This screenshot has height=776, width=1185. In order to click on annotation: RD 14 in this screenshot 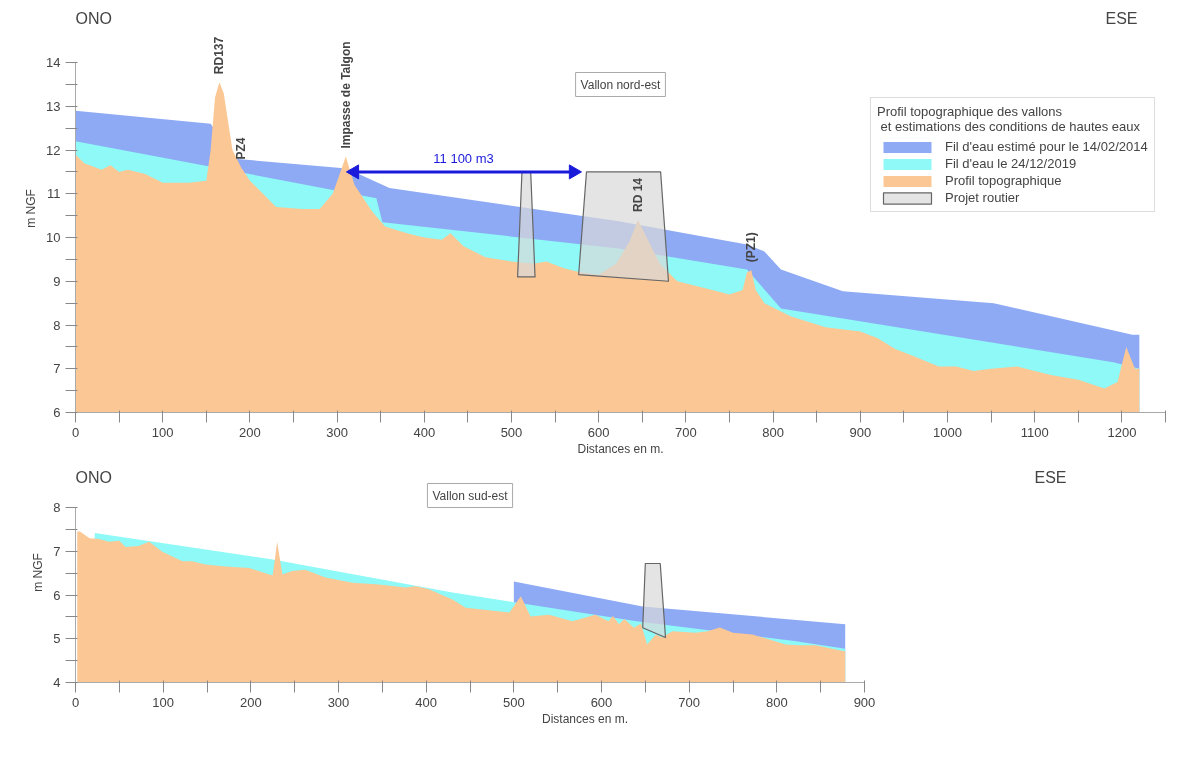, I will do `click(637, 194)`.